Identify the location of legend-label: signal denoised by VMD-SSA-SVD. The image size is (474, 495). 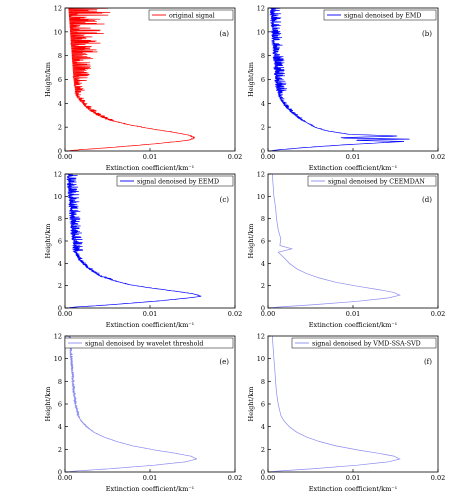
(366, 344).